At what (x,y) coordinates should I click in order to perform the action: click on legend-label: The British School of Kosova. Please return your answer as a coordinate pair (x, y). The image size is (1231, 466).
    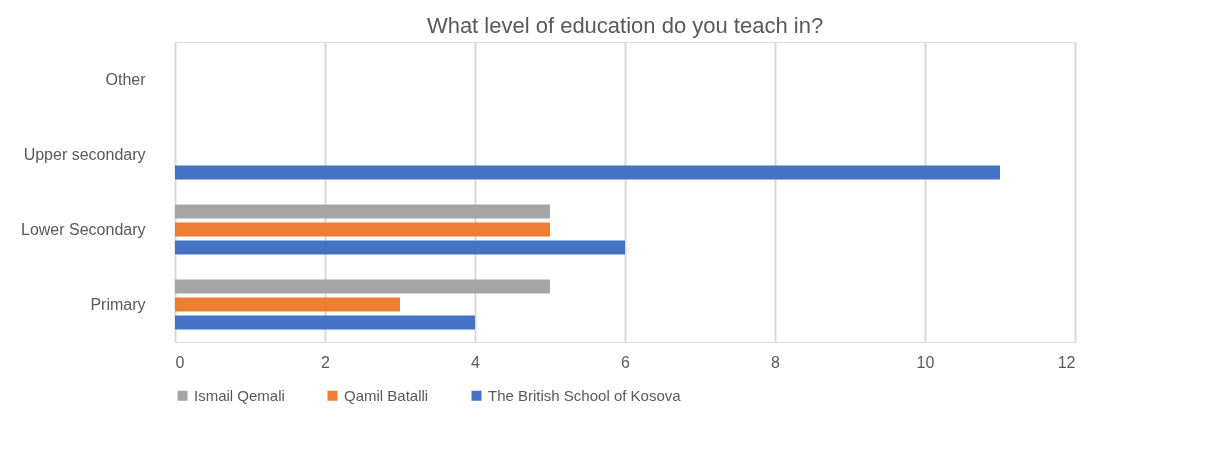
    Looking at the image, I should click on (585, 395).